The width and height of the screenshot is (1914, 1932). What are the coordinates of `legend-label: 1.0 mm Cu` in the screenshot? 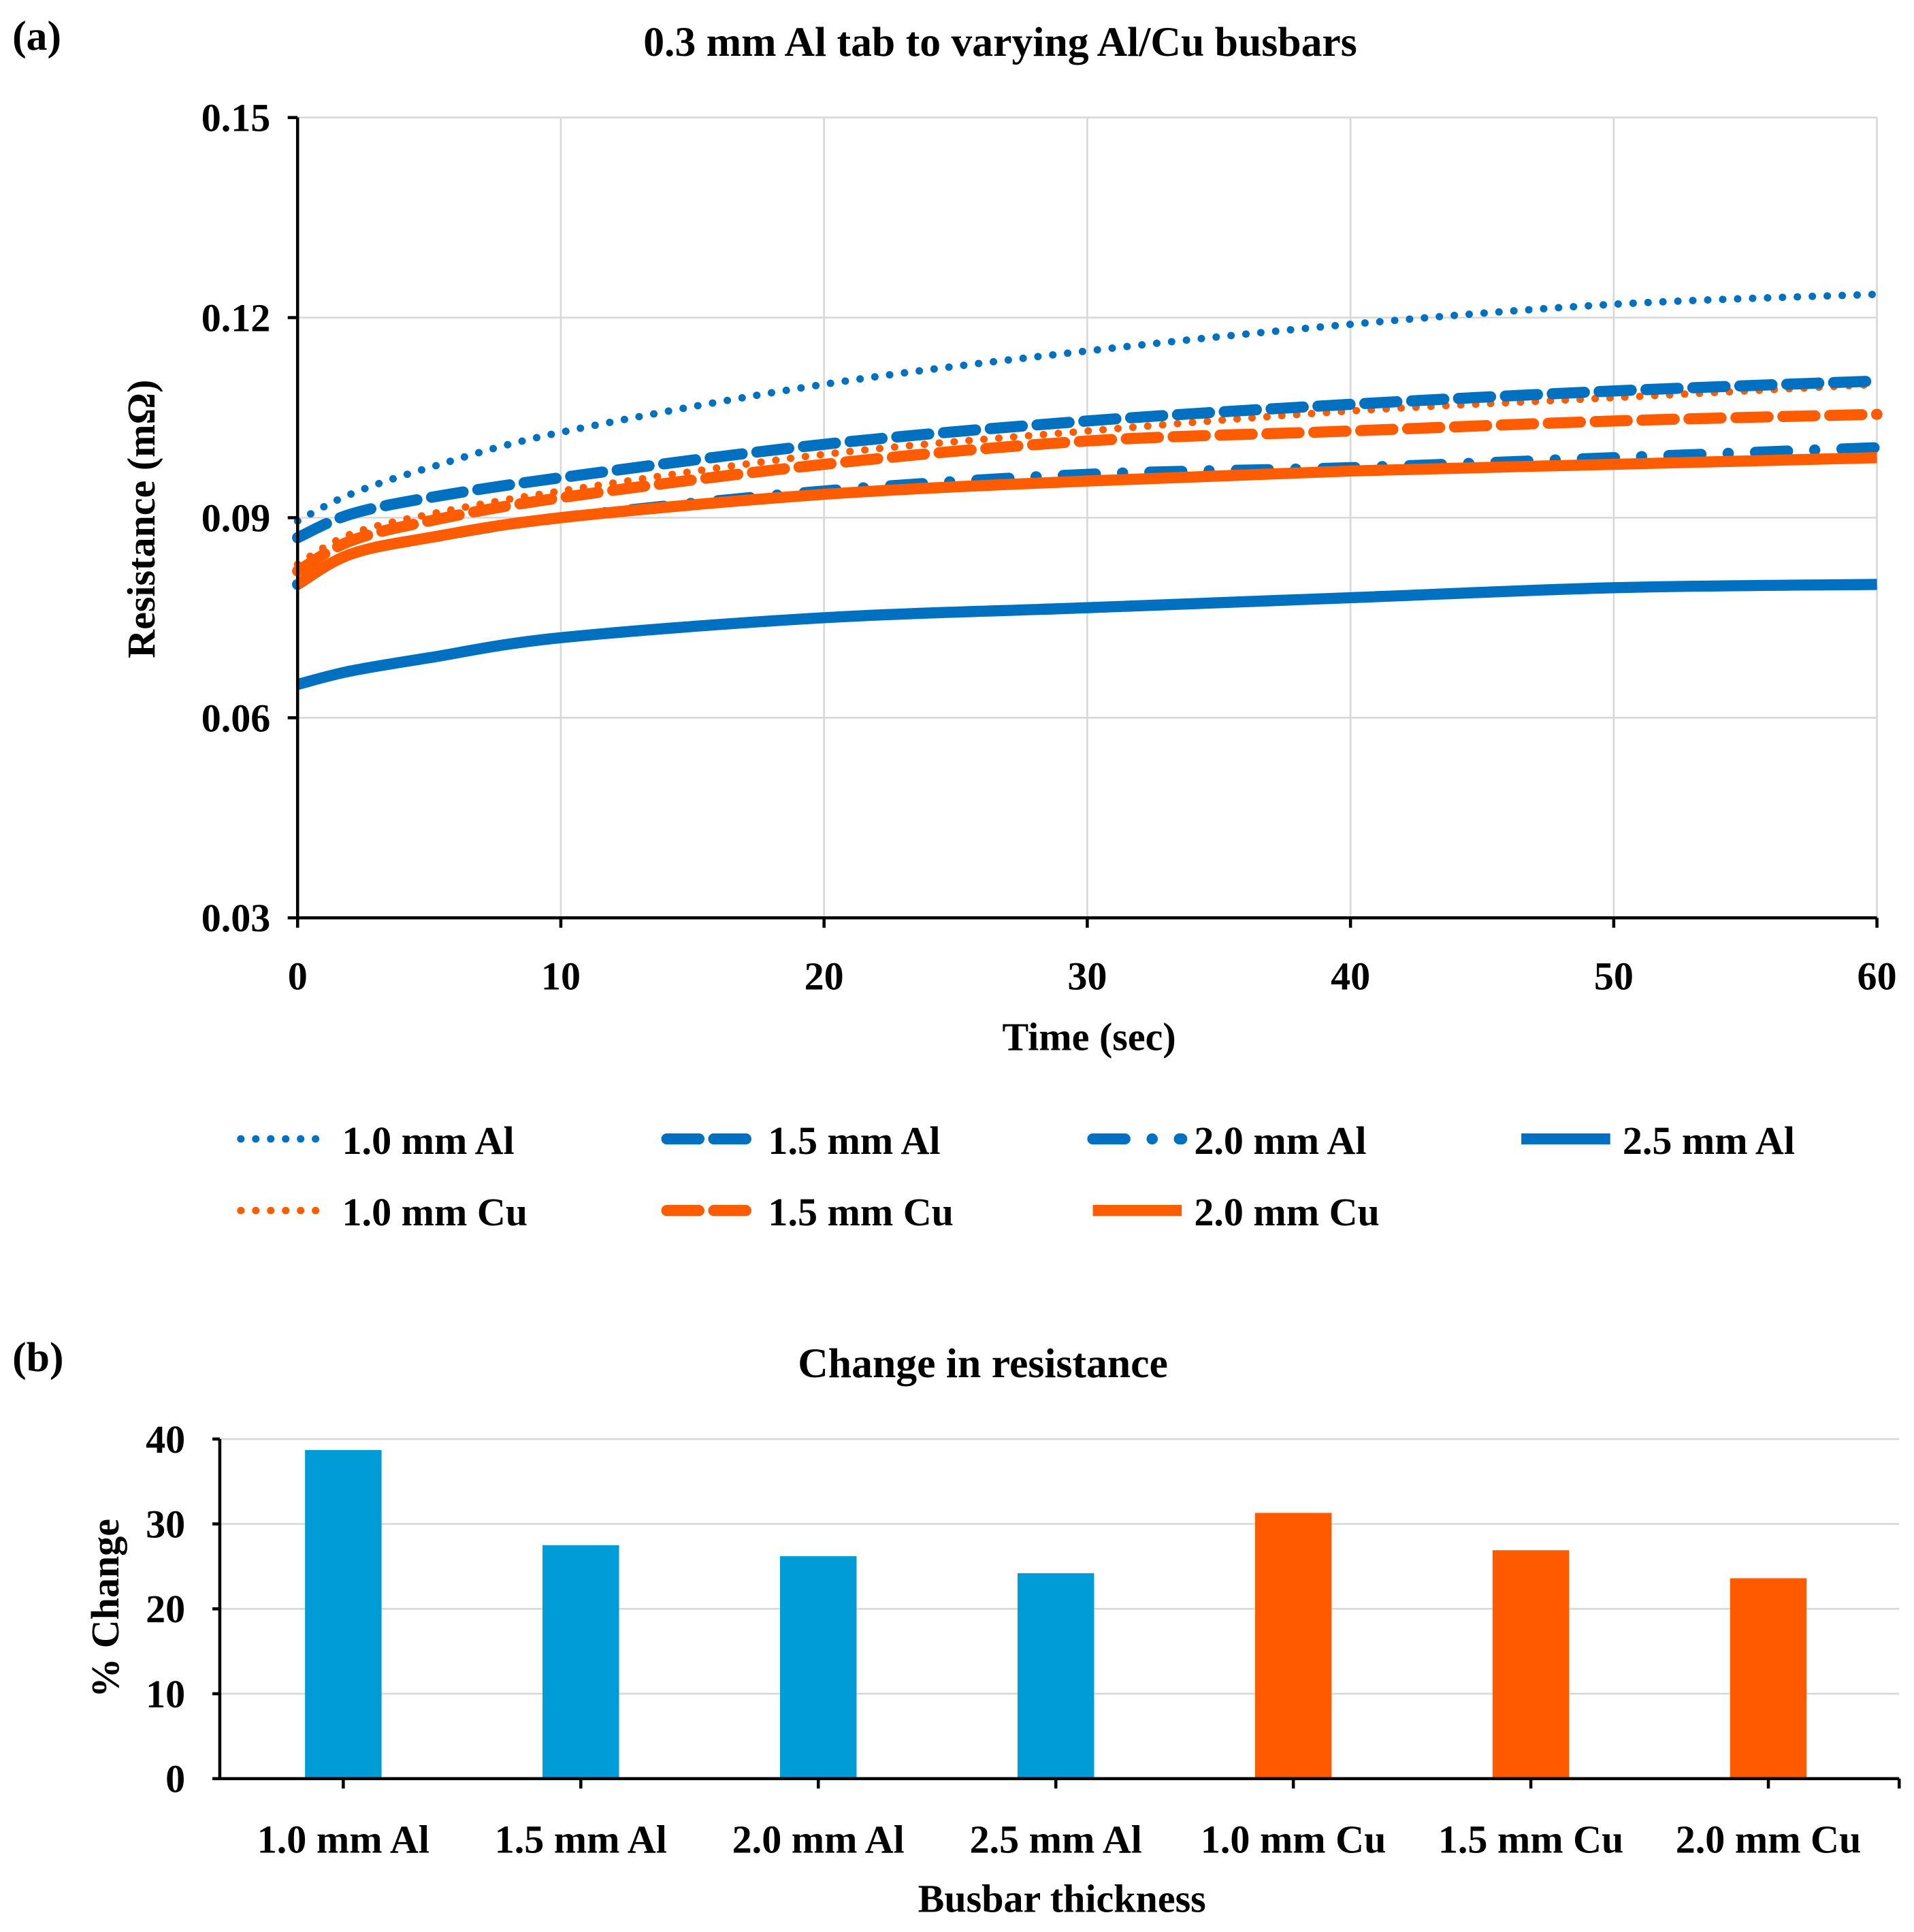 It's located at (435, 1212).